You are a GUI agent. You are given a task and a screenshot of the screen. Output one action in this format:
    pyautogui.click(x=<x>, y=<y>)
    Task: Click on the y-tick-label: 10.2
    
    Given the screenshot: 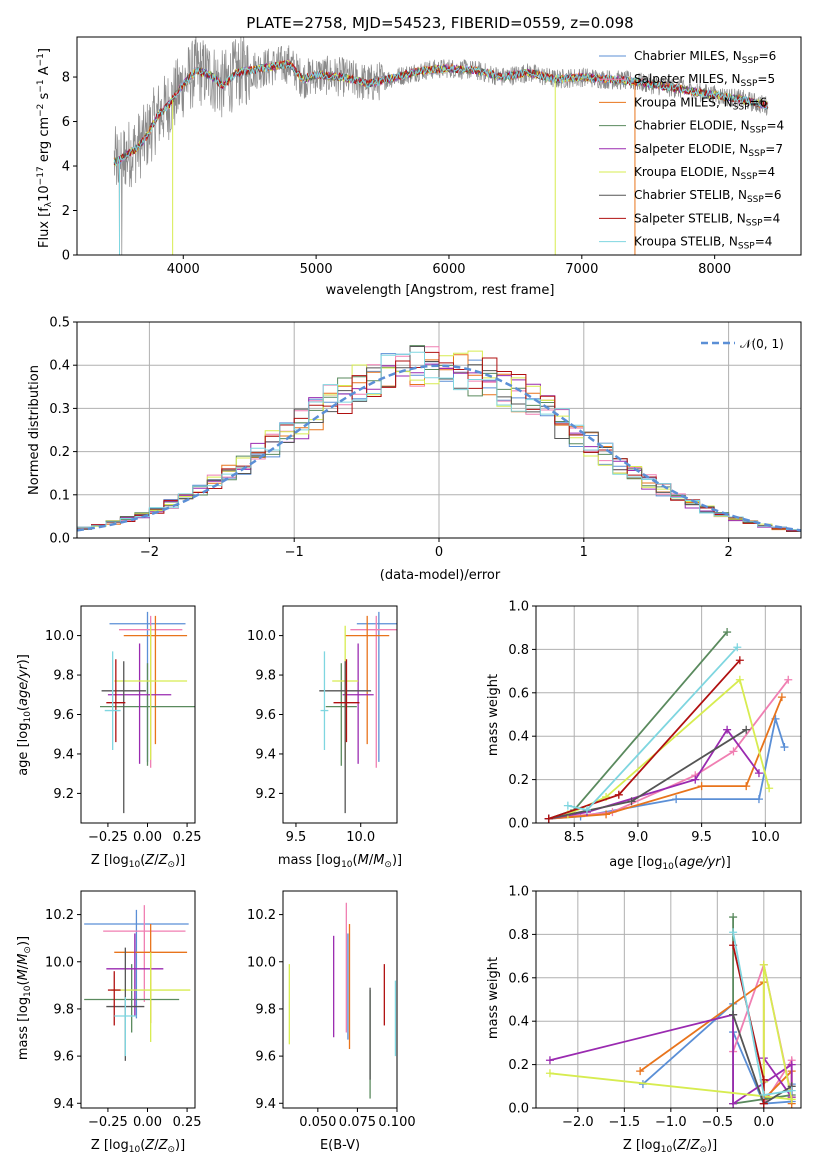 What is the action you would take?
    pyautogui.click(x=261, y=915)
    